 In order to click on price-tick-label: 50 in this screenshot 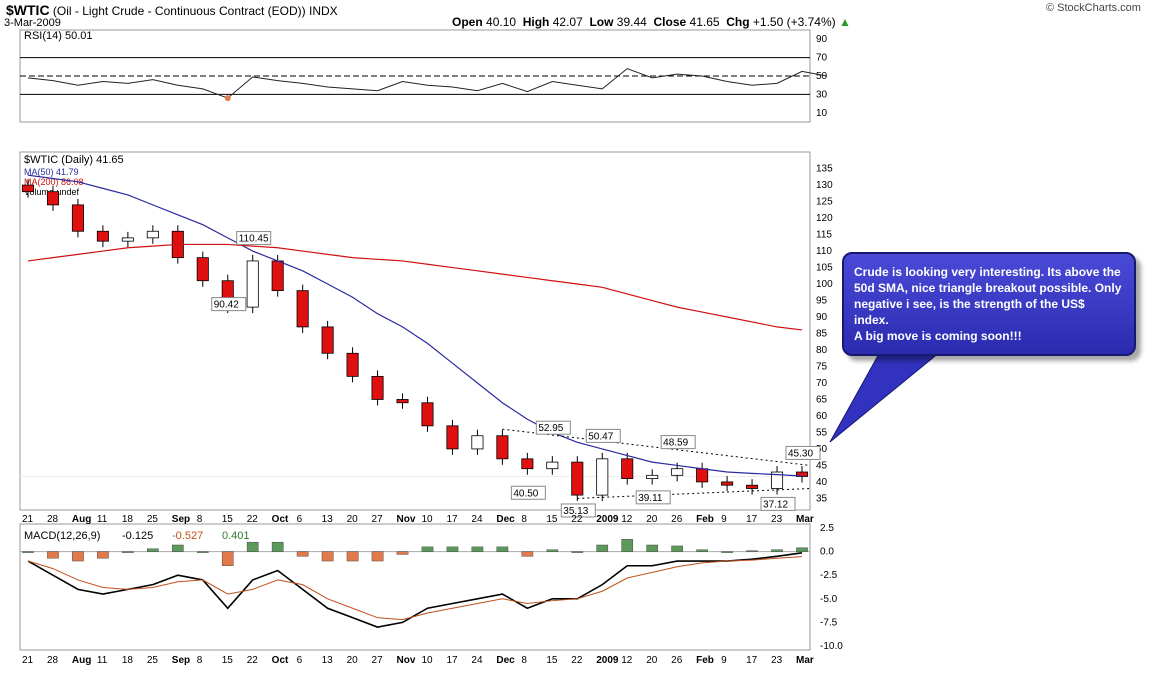, I will do `click(822, 449)`.